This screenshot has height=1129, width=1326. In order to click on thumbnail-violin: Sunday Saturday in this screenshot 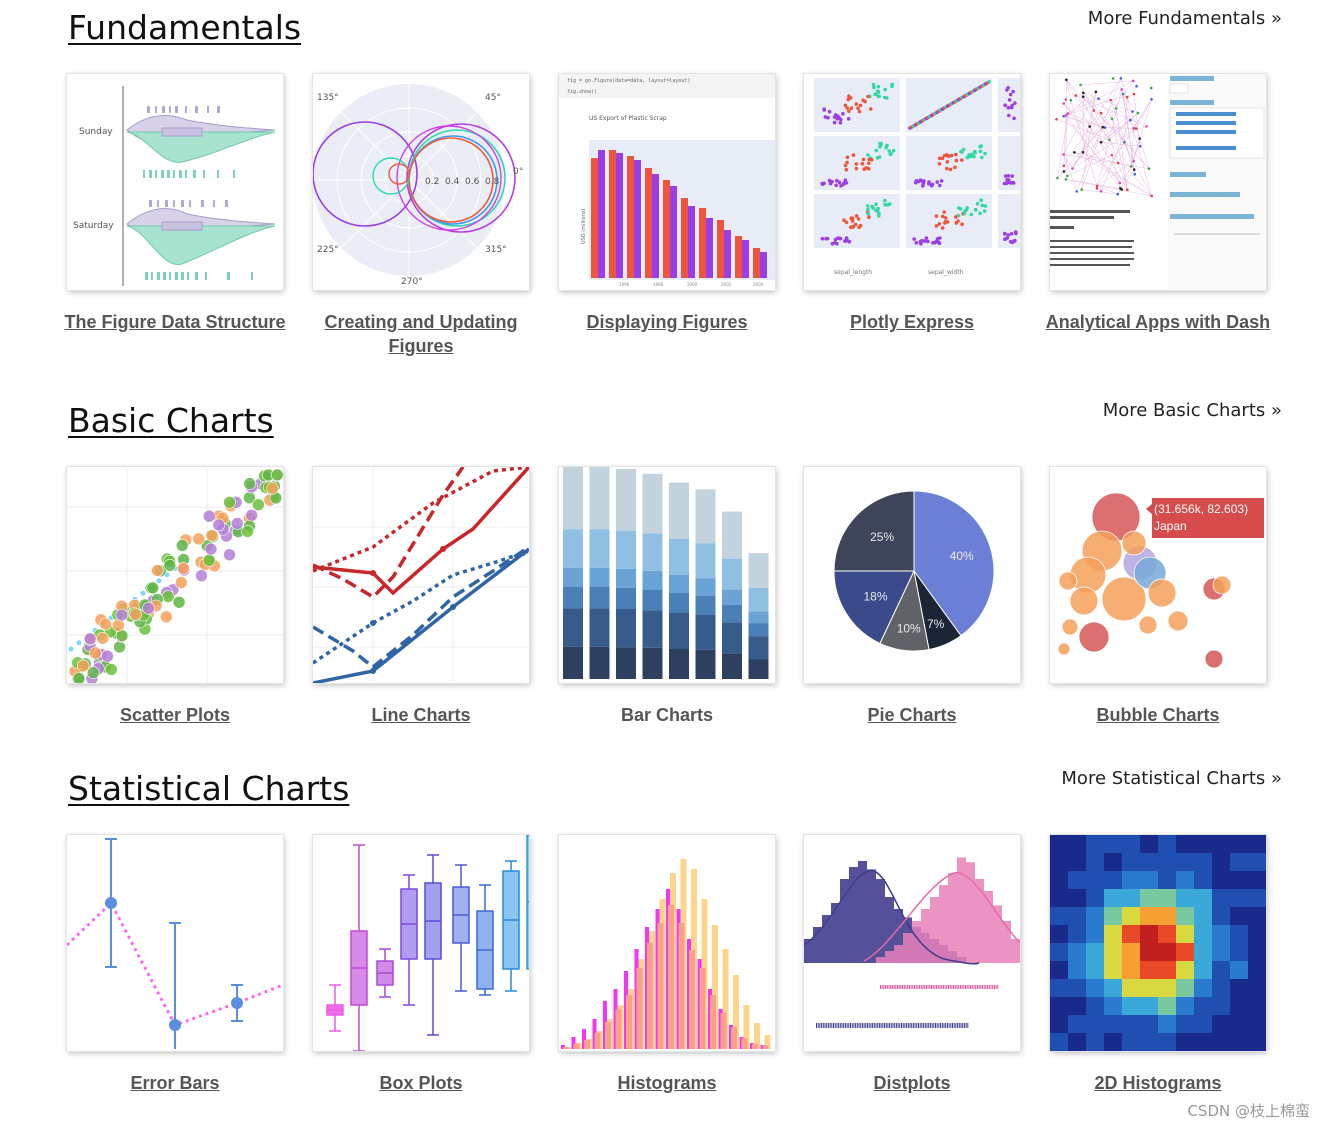, I will do `click(175, 182)`.